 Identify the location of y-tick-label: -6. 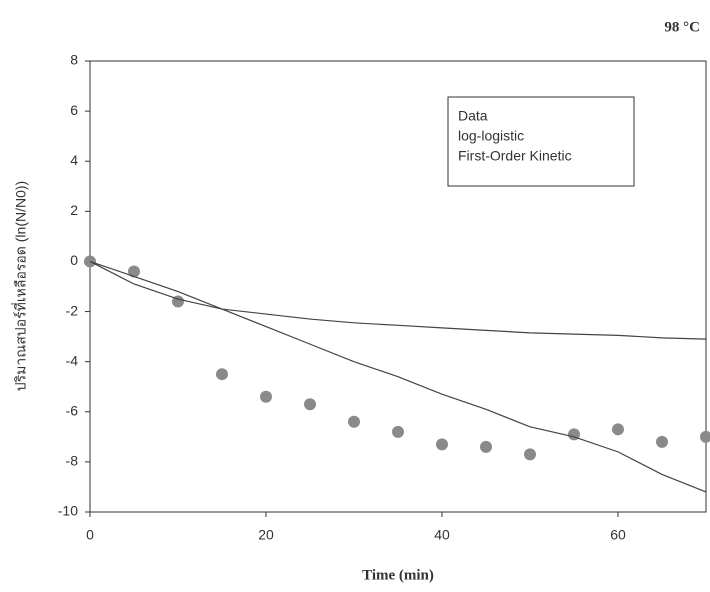
(72, 410).